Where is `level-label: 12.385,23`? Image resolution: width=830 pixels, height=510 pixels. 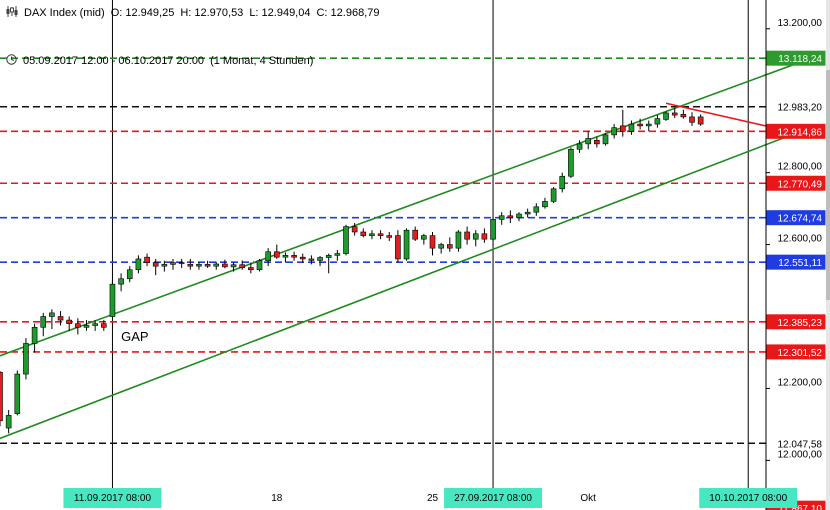 level-label: 12.385,23 is located at coordinates (796, 322).